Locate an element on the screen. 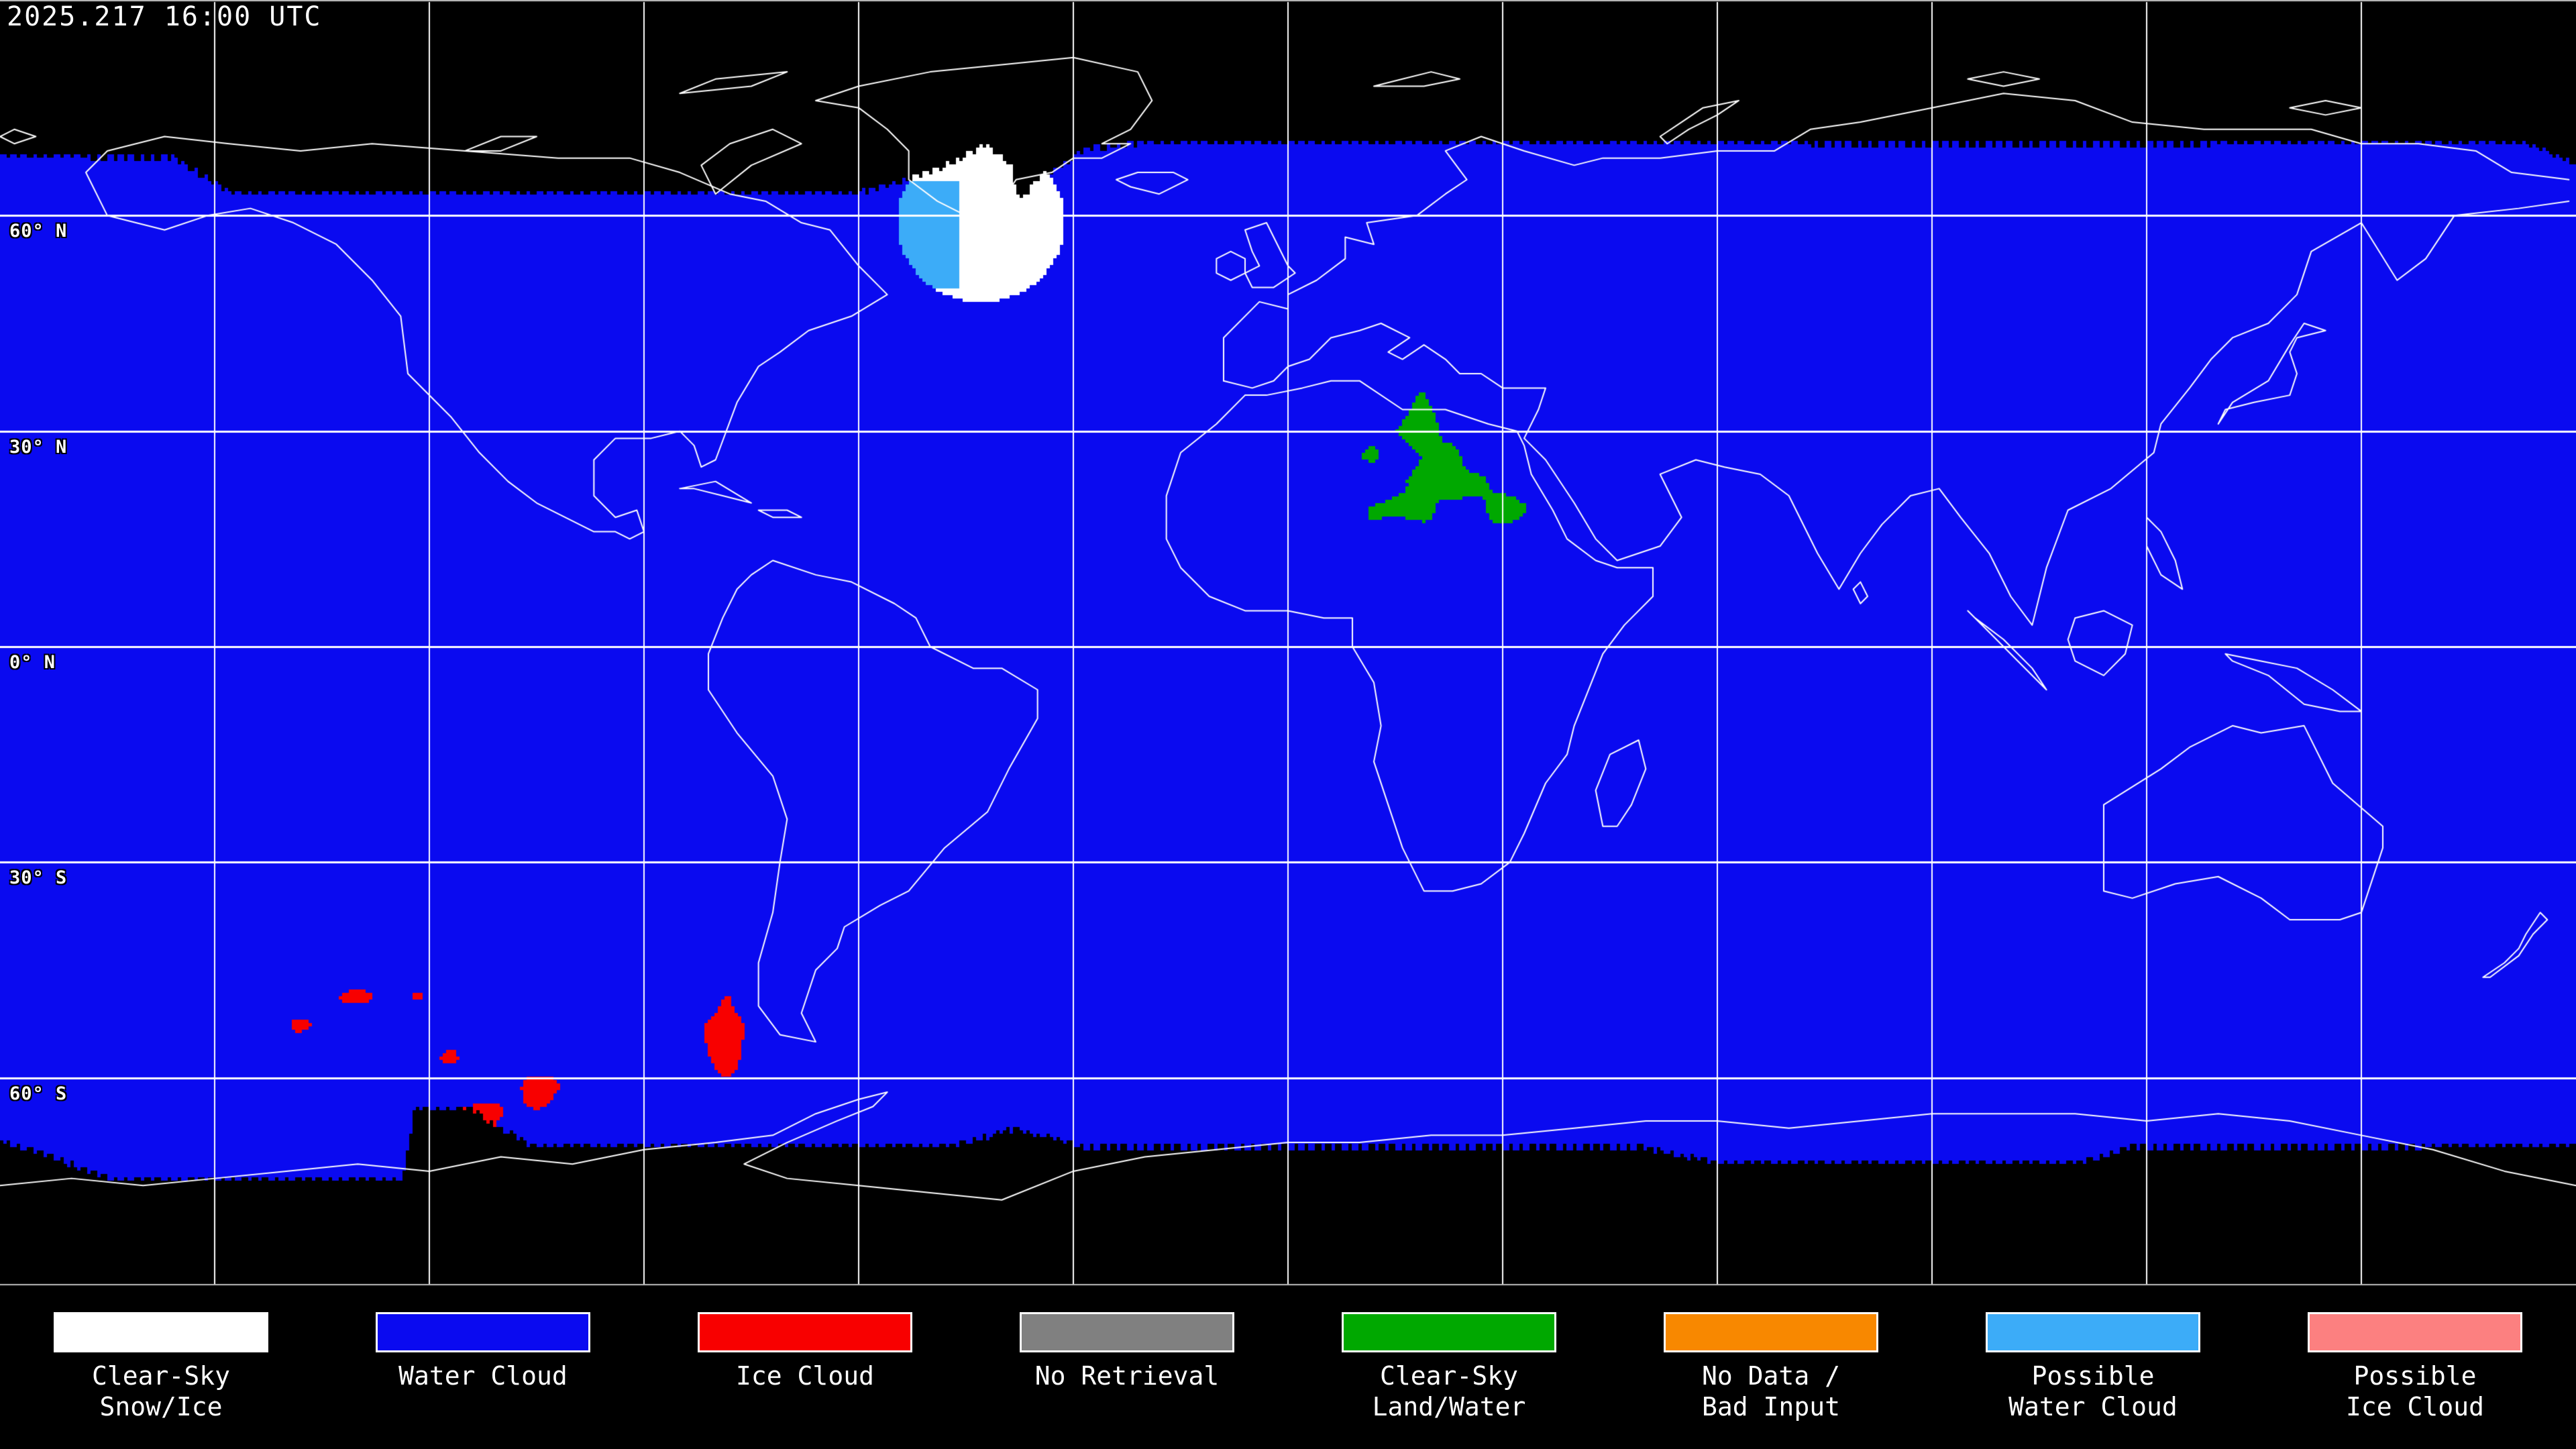 The image size is (2576, 1449). latitude-label: 60° S is located at coordinates (38, 1093).